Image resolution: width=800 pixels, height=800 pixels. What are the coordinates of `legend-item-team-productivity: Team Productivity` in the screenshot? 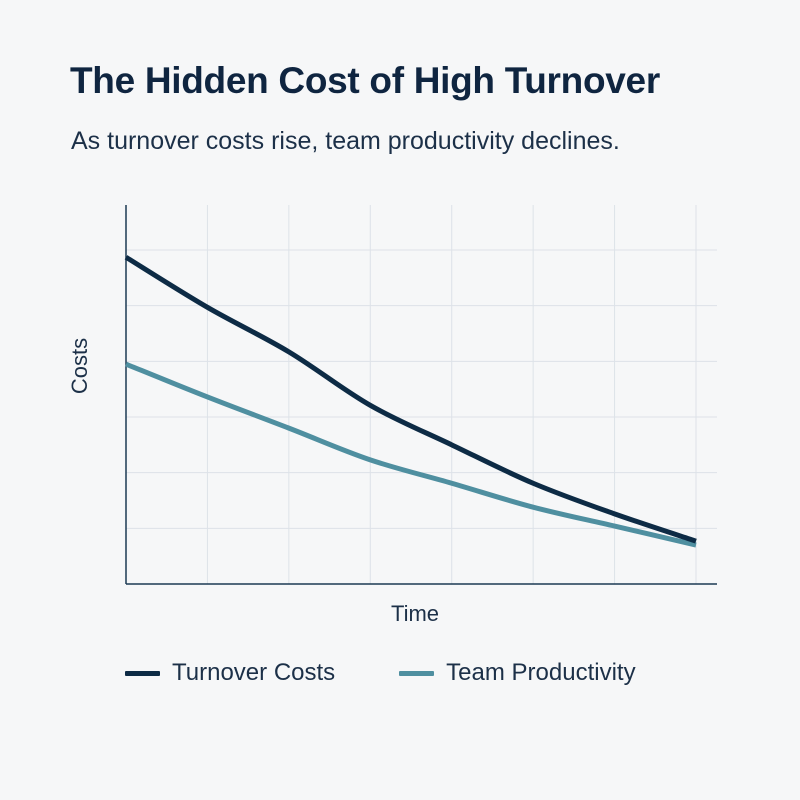 It's located at (517, 673).